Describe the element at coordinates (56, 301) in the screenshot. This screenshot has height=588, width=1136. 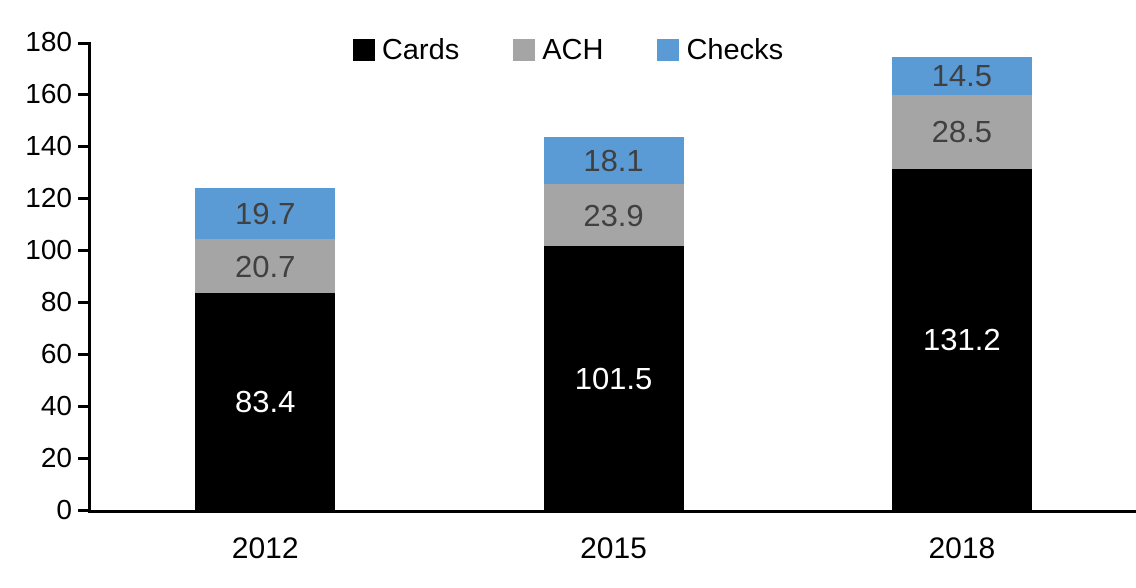
I see `y-axis-label: 80` at that location.